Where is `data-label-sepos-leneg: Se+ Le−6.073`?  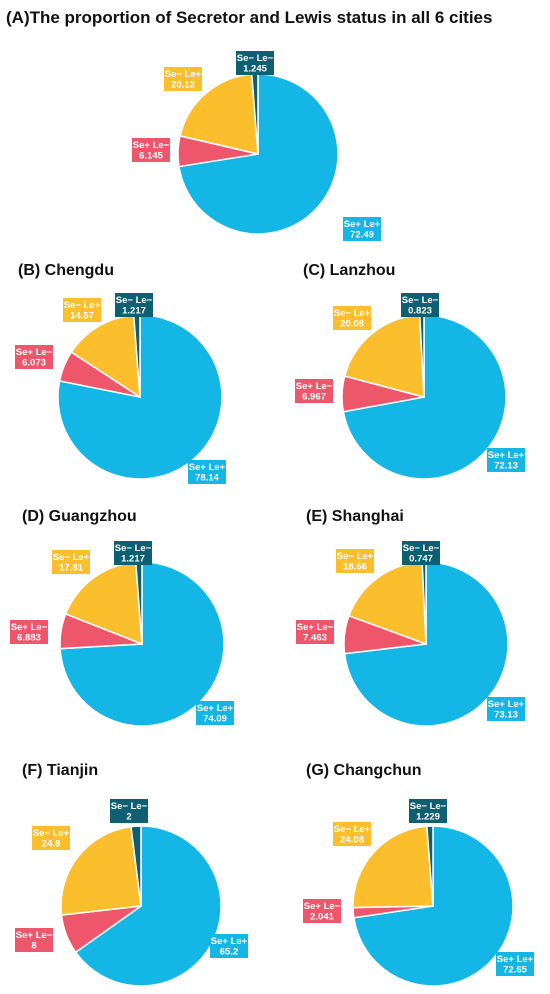
data-label-sepos-leneg: Se+ Le−6.073 is located at coordinates (34, 357).